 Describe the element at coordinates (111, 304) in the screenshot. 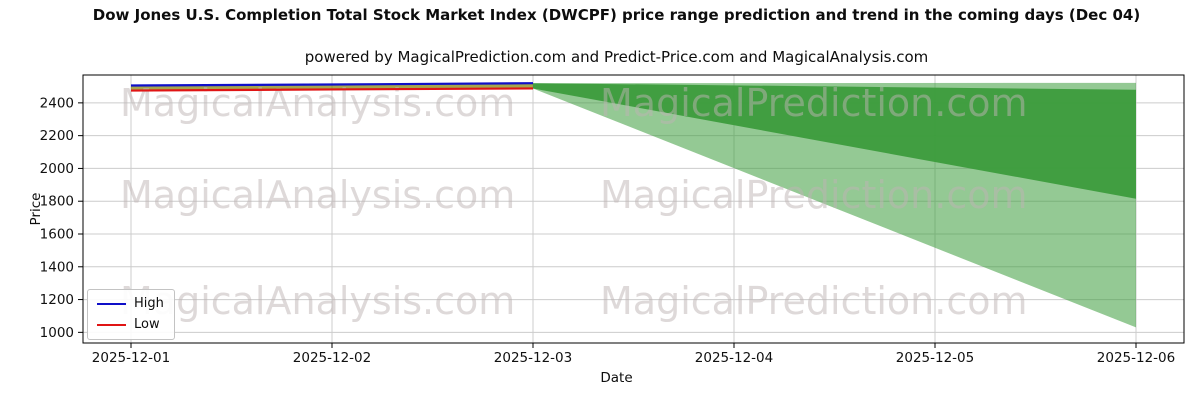

I see `high-line-swatch` at that location.